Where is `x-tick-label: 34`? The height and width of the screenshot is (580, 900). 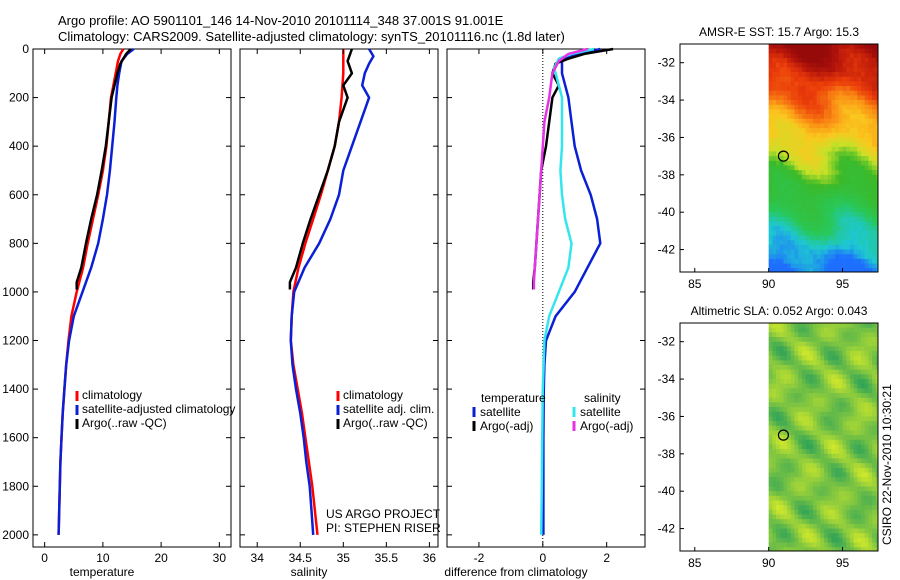 x-tick-label: 34 is located at coordinates (258, 558).